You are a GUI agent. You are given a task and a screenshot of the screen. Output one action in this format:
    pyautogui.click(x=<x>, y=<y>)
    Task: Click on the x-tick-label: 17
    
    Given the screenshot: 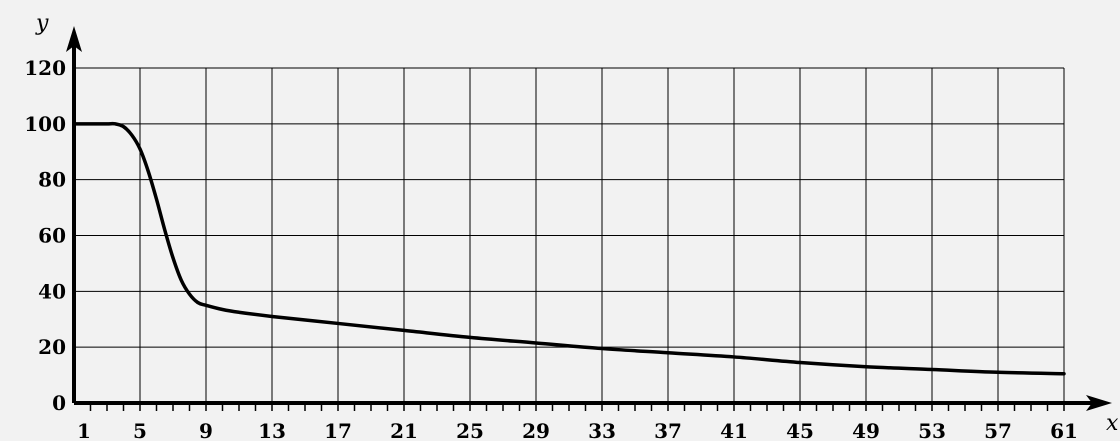 What is the action you would take?
    pyautogui.click(x=338, y=430)
    